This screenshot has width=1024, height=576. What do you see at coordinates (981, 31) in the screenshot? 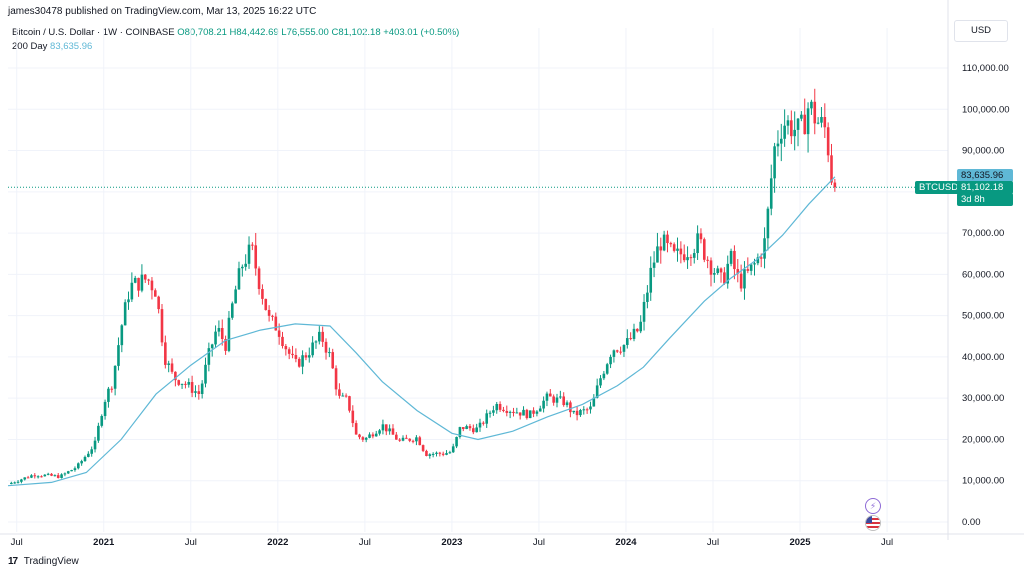
I see `currency-button: USD` at bounding box center [981, 31].